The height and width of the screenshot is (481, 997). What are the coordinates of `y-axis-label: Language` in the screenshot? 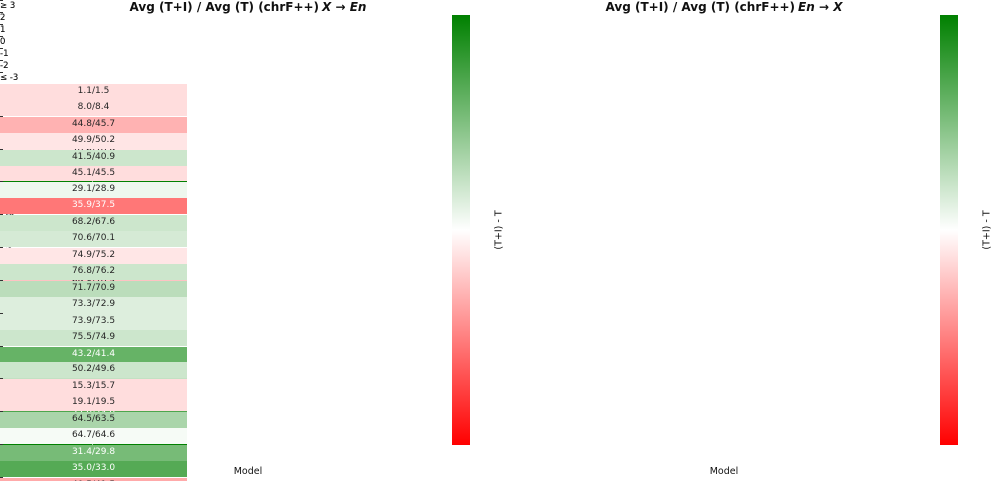 It's located at (9, 230).